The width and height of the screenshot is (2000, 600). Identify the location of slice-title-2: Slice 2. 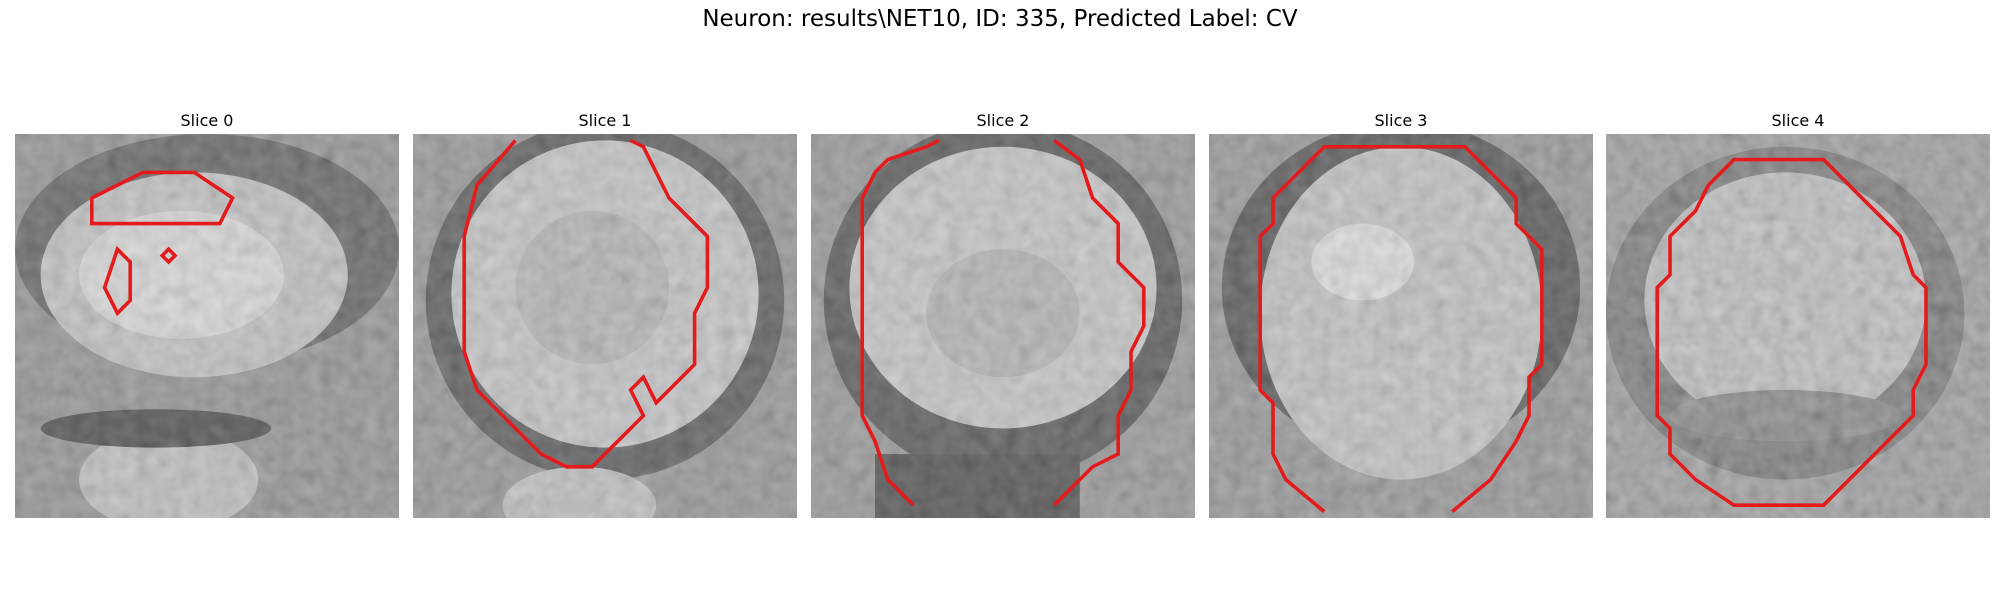
(1003, 120).